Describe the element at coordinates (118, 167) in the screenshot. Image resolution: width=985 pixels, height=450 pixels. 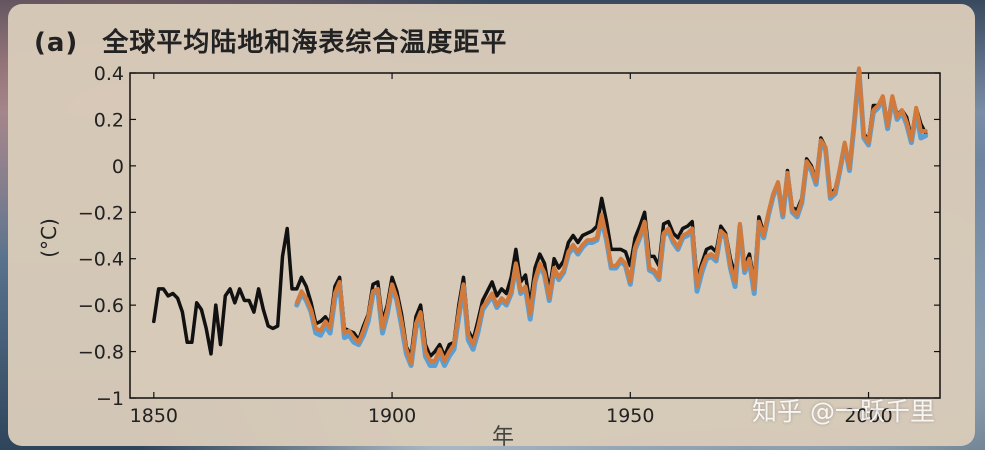
I see `y-tick-label: 0` at that location.